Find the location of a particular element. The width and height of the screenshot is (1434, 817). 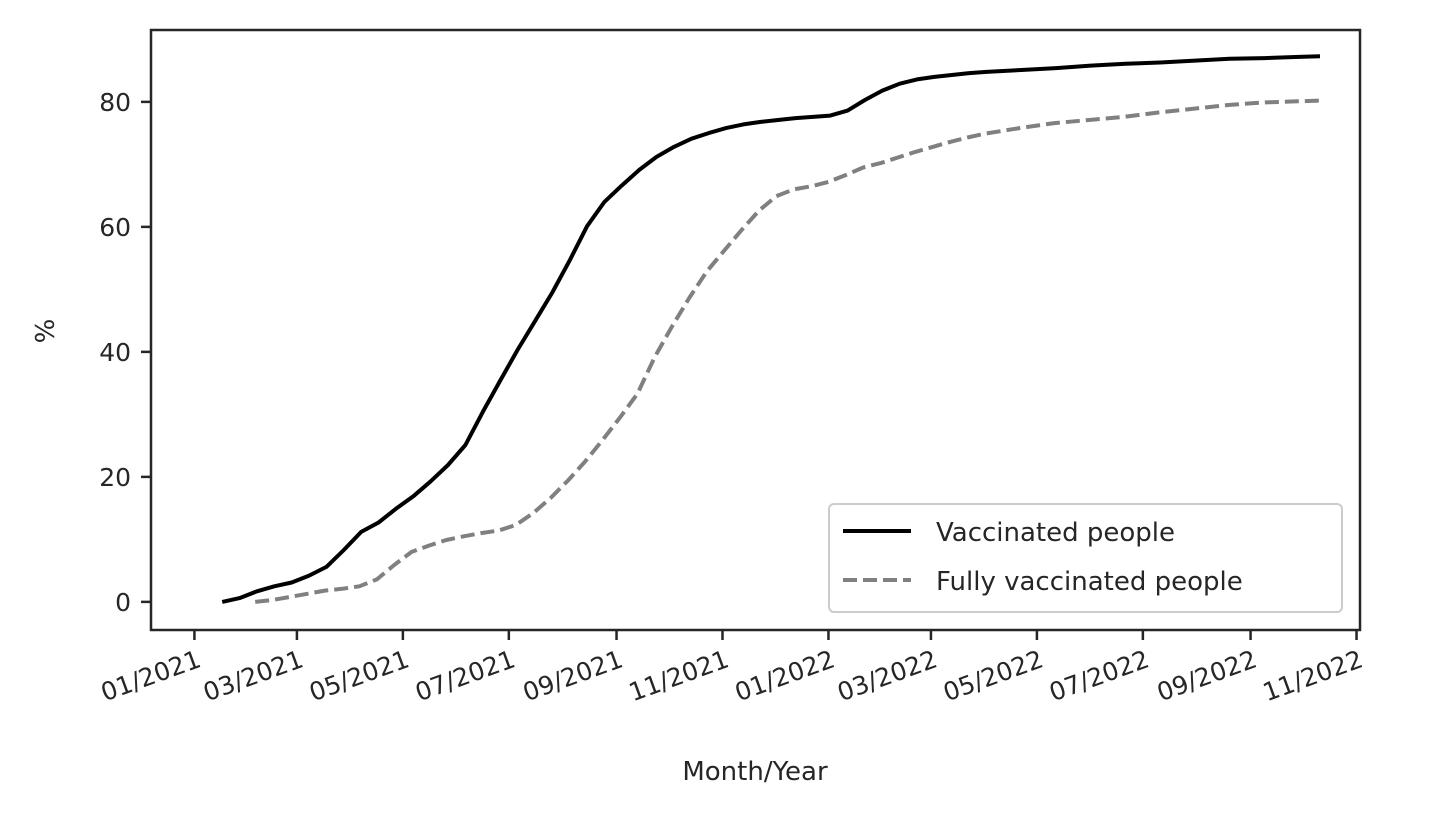

y-tick-label: 40 is located at coordinates (115, 352).